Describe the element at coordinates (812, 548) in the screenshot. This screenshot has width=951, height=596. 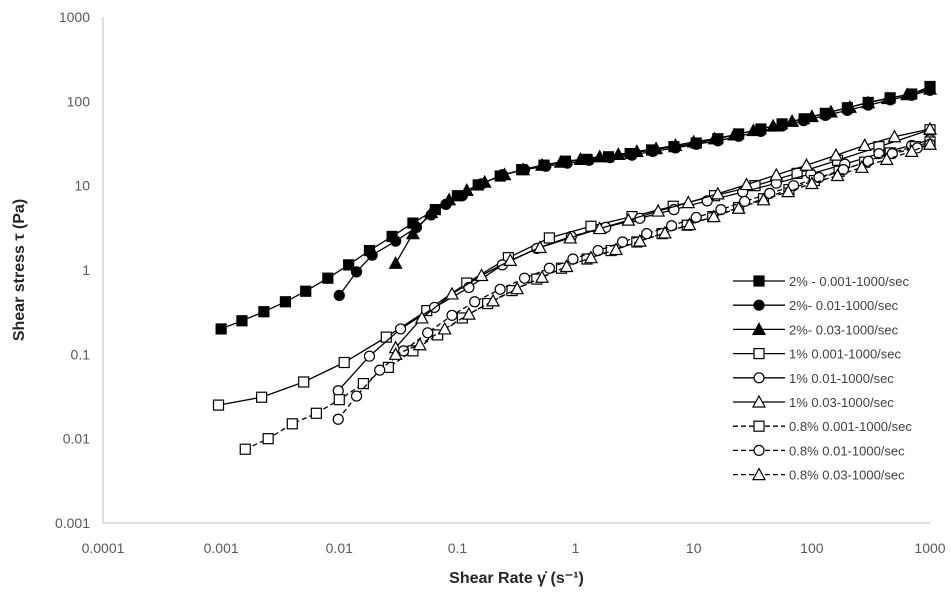
I see `x-tick-label: 100` at that location.